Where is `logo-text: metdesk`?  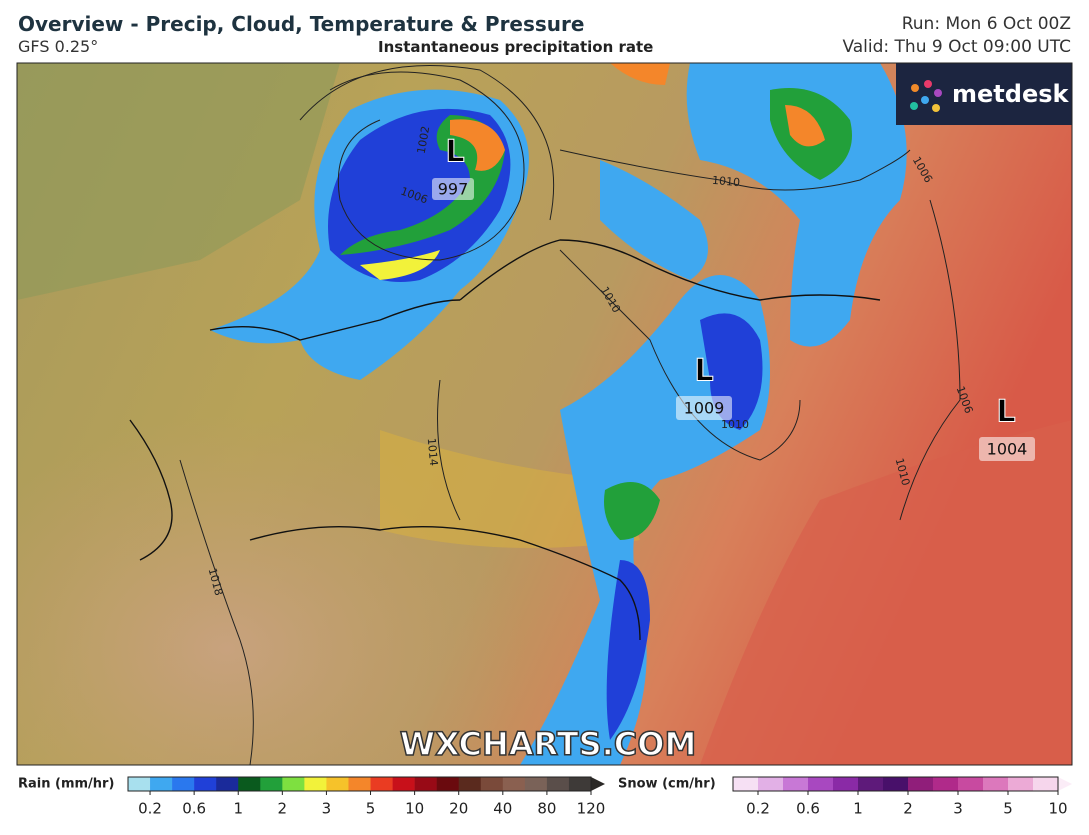 logo-text: metdesk is located at coordinates (1011, 94).